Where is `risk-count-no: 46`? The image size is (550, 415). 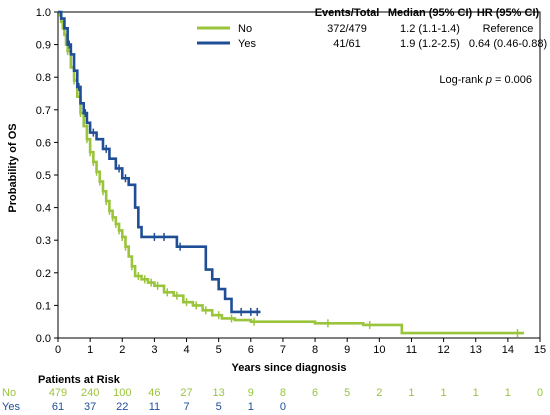 risk-count-no: 46 is located at coordinates (154, 393).